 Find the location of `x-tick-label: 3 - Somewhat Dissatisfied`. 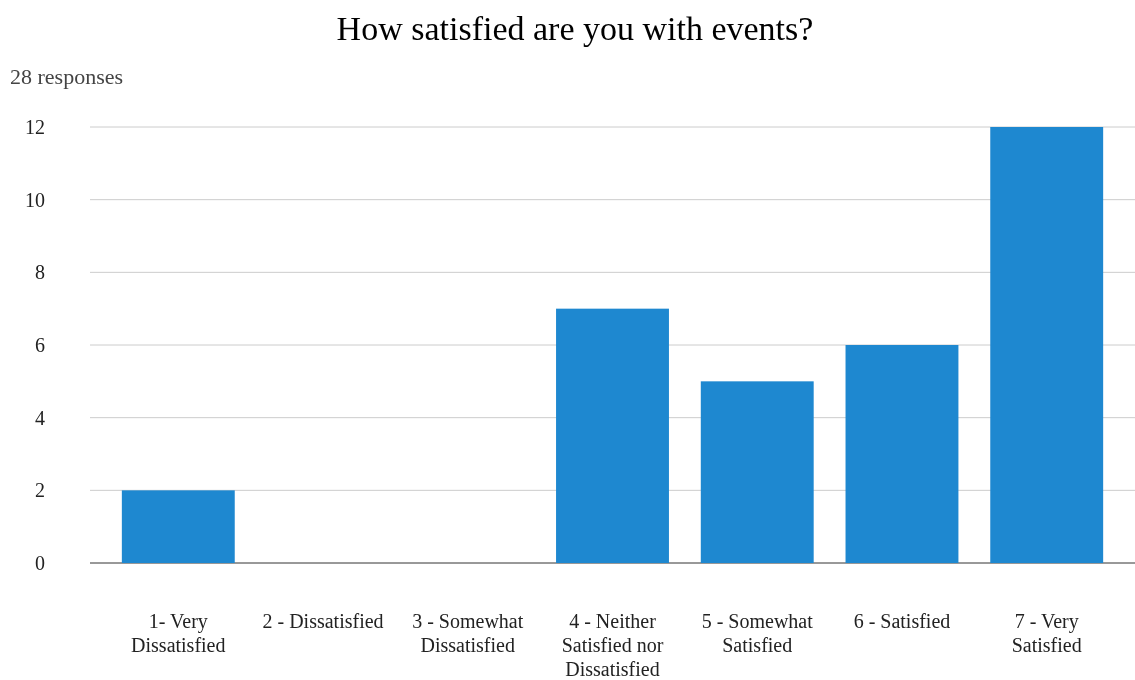

x-tick-label: 3 - Somewhat Dissatisfied is located at coordinates (468, 633).